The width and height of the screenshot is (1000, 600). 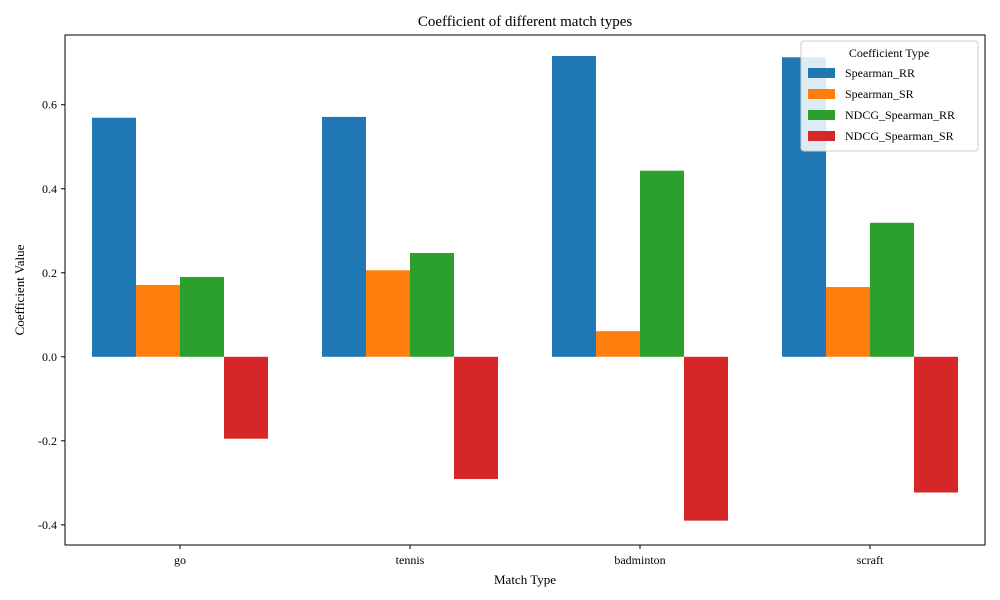 What do you see at coordinates (618, 344) in the screenshot?
I see `bar-badminton-spearman-sr` at bounding box center [618, 344].